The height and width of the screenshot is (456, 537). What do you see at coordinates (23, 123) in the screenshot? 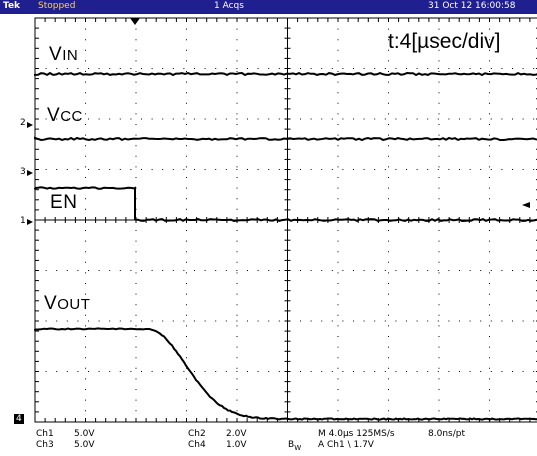
I see `ch2-marker: 2` at bounding box center [23, 123].